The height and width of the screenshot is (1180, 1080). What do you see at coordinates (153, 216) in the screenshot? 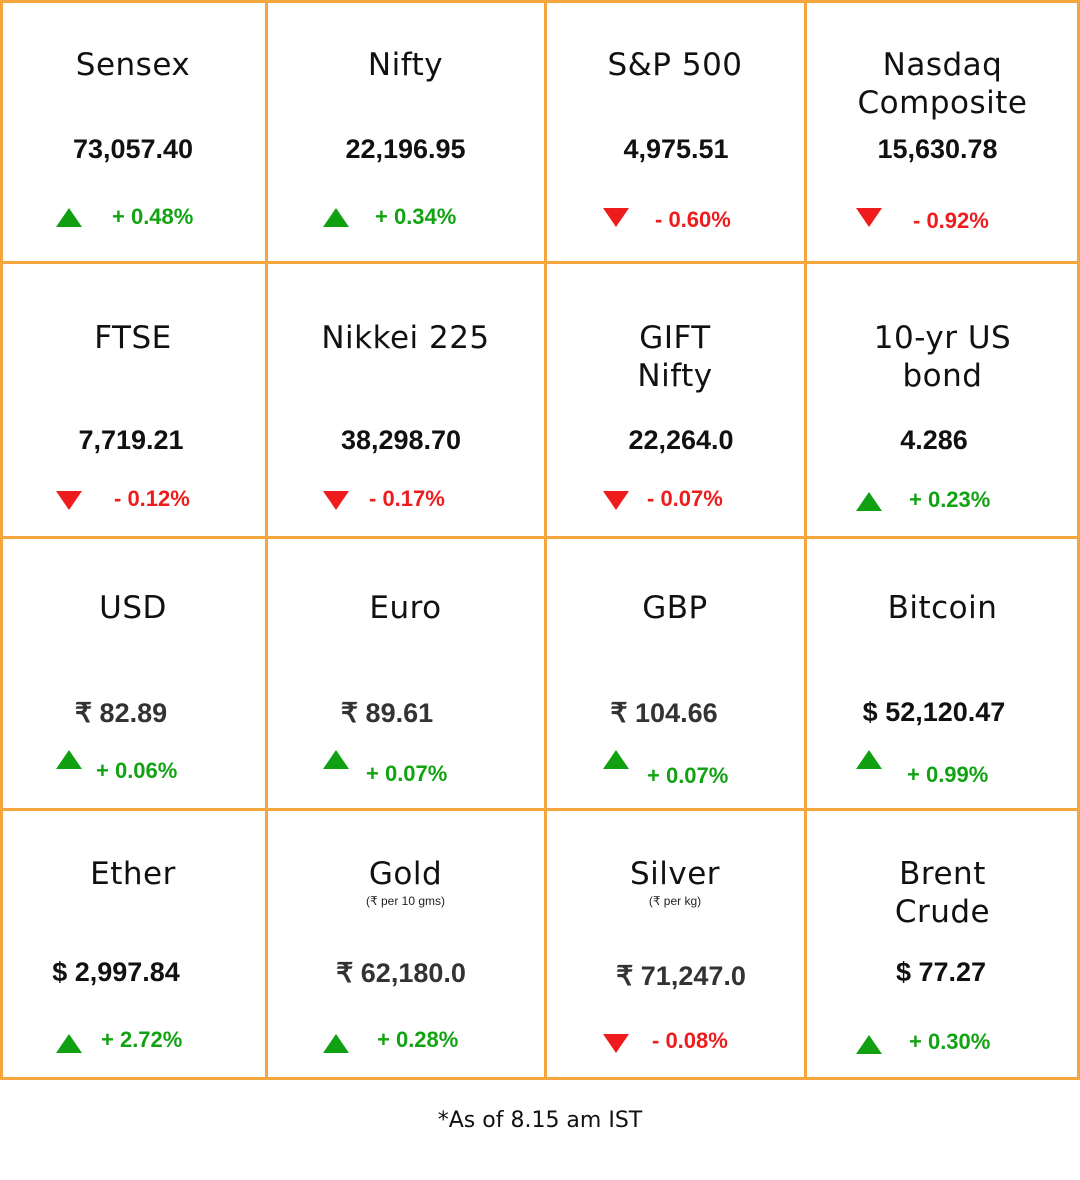
I see `cell-change: + 0.48%` at bounding box center [153, 216].